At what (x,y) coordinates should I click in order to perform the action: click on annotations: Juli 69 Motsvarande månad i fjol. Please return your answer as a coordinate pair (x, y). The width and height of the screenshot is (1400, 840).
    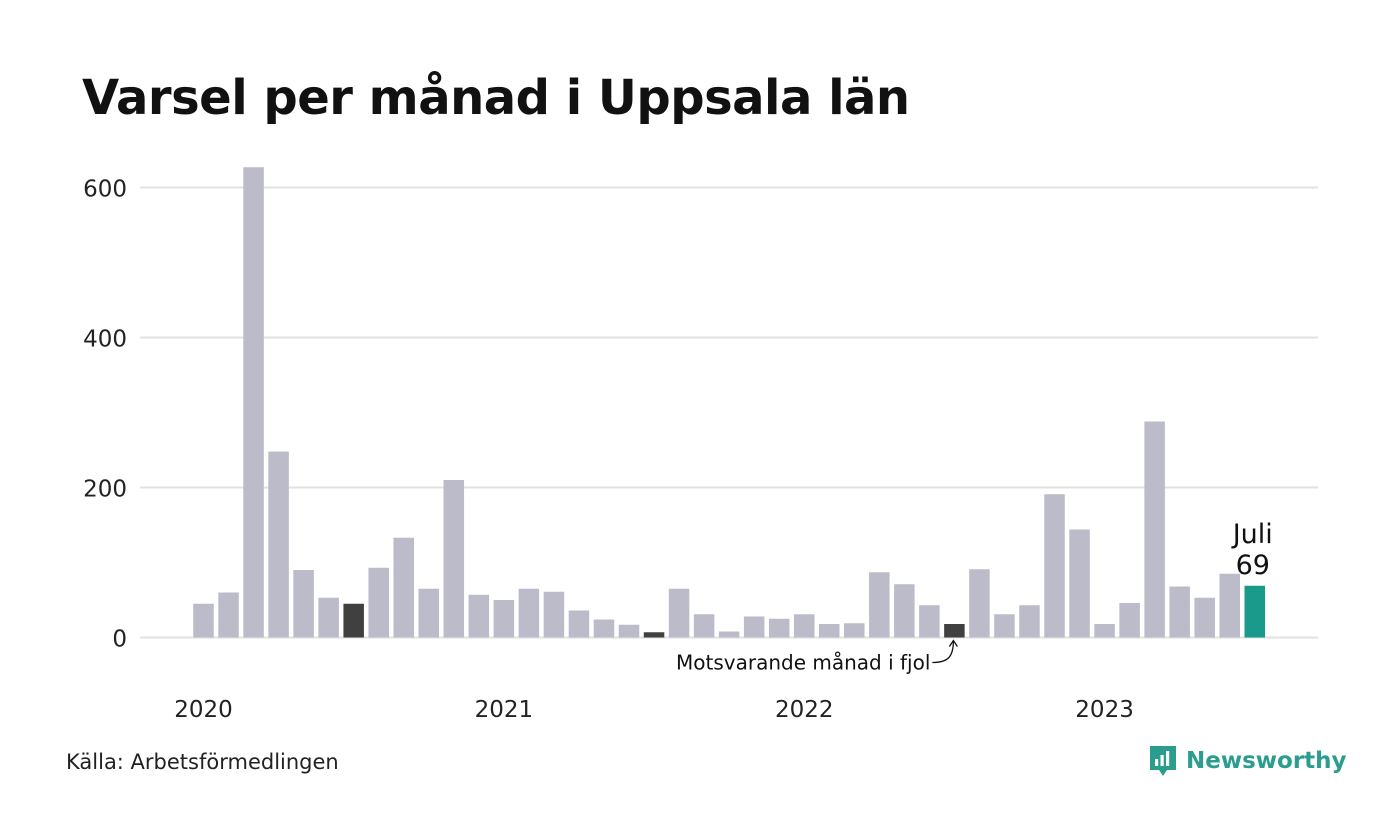
    Looking at the image, I should click on (974, 597).